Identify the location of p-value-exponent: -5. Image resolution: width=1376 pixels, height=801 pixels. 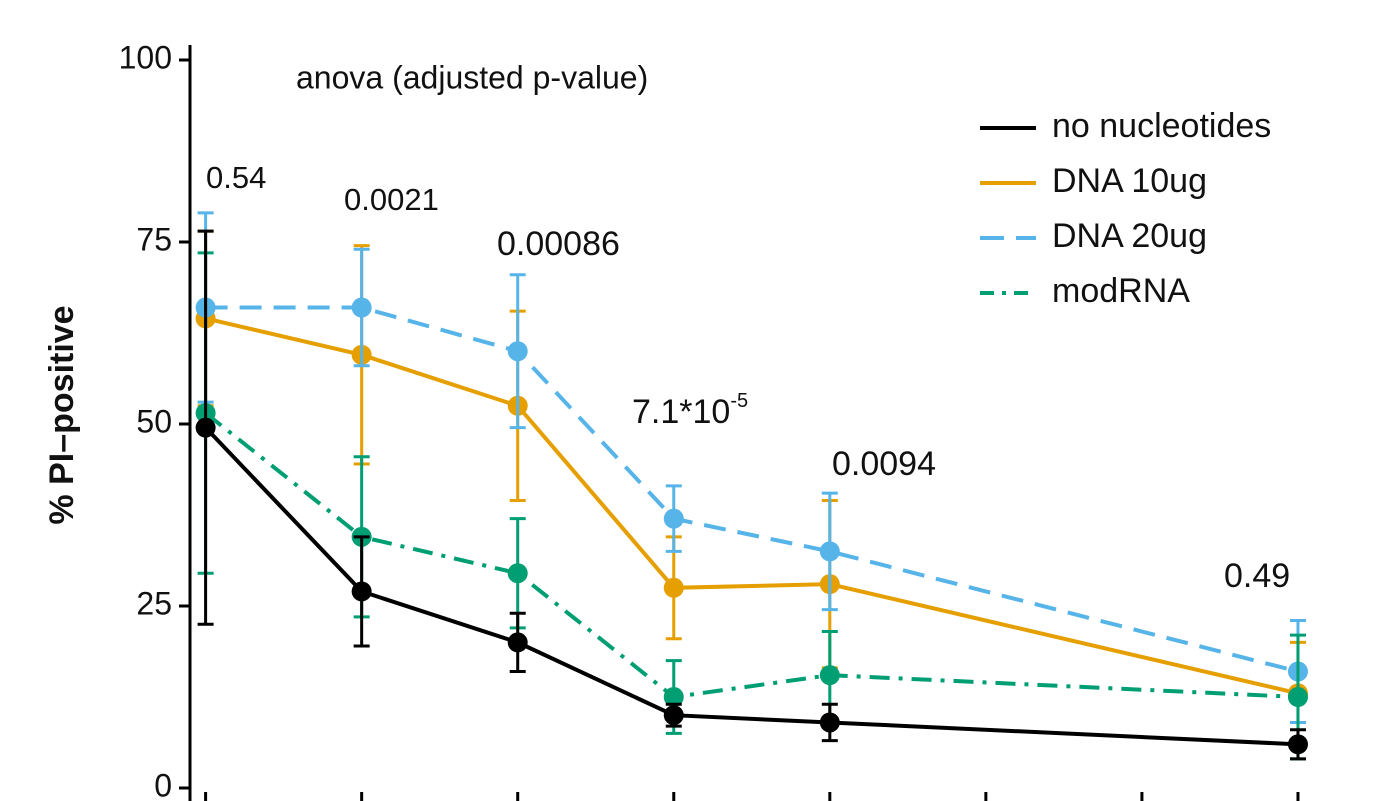
(739, 401).